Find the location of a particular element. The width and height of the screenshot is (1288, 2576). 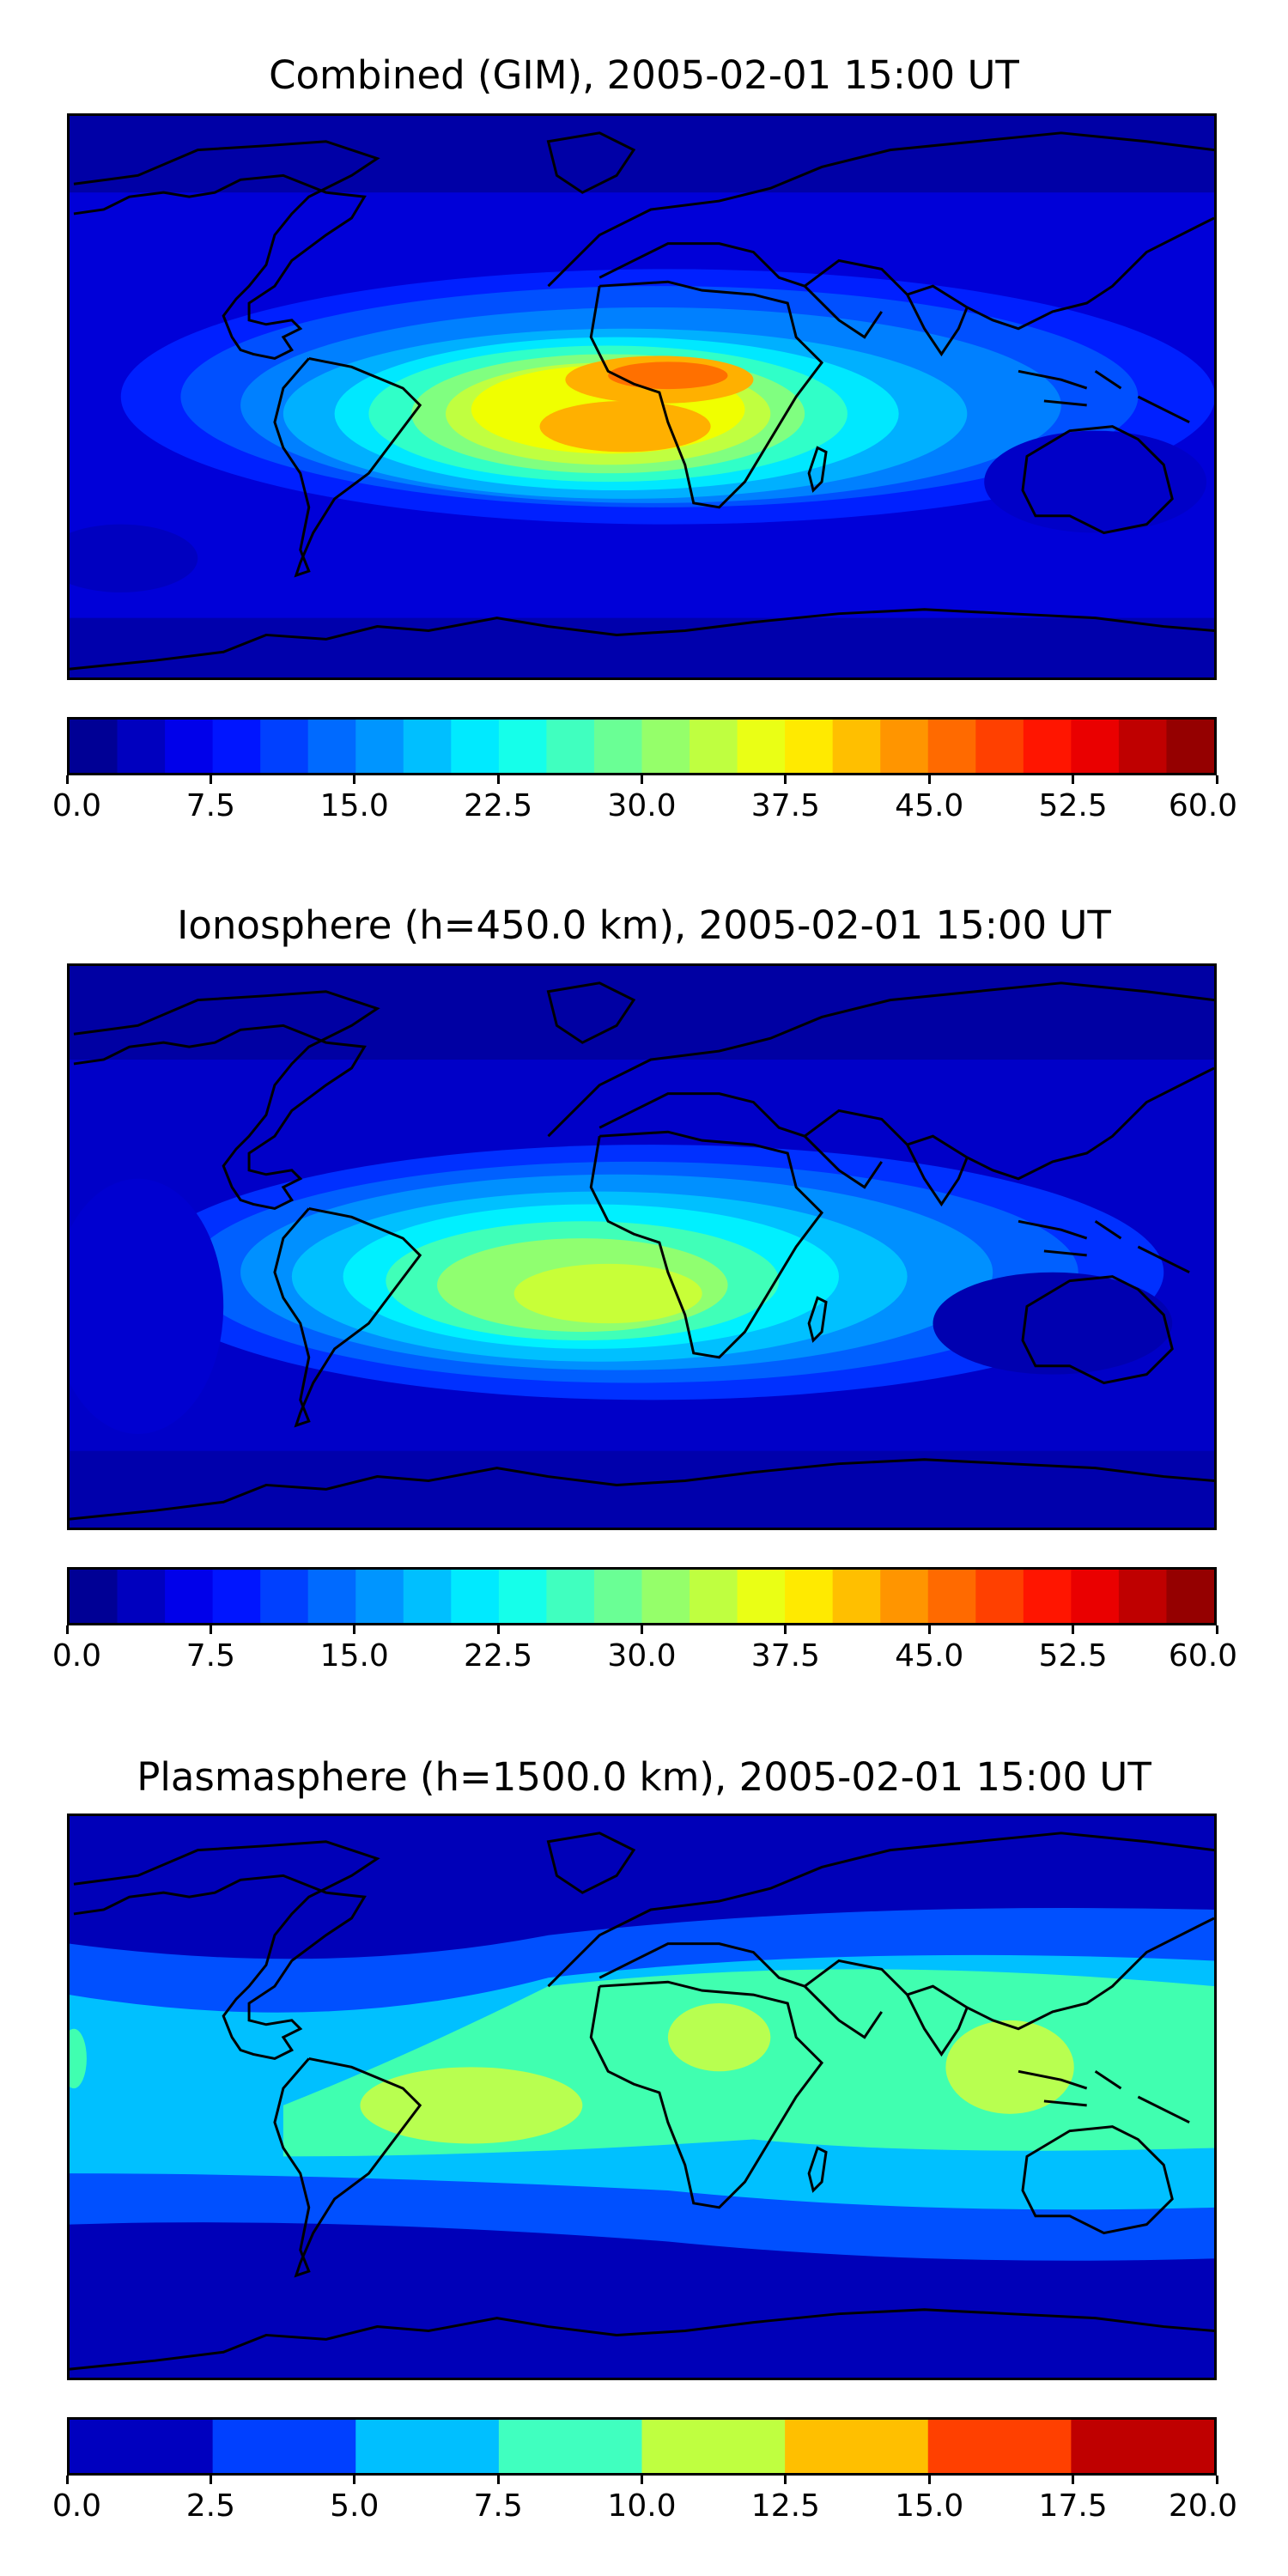

colorbar-plasmasphere is located at coordinates (642, 2446).